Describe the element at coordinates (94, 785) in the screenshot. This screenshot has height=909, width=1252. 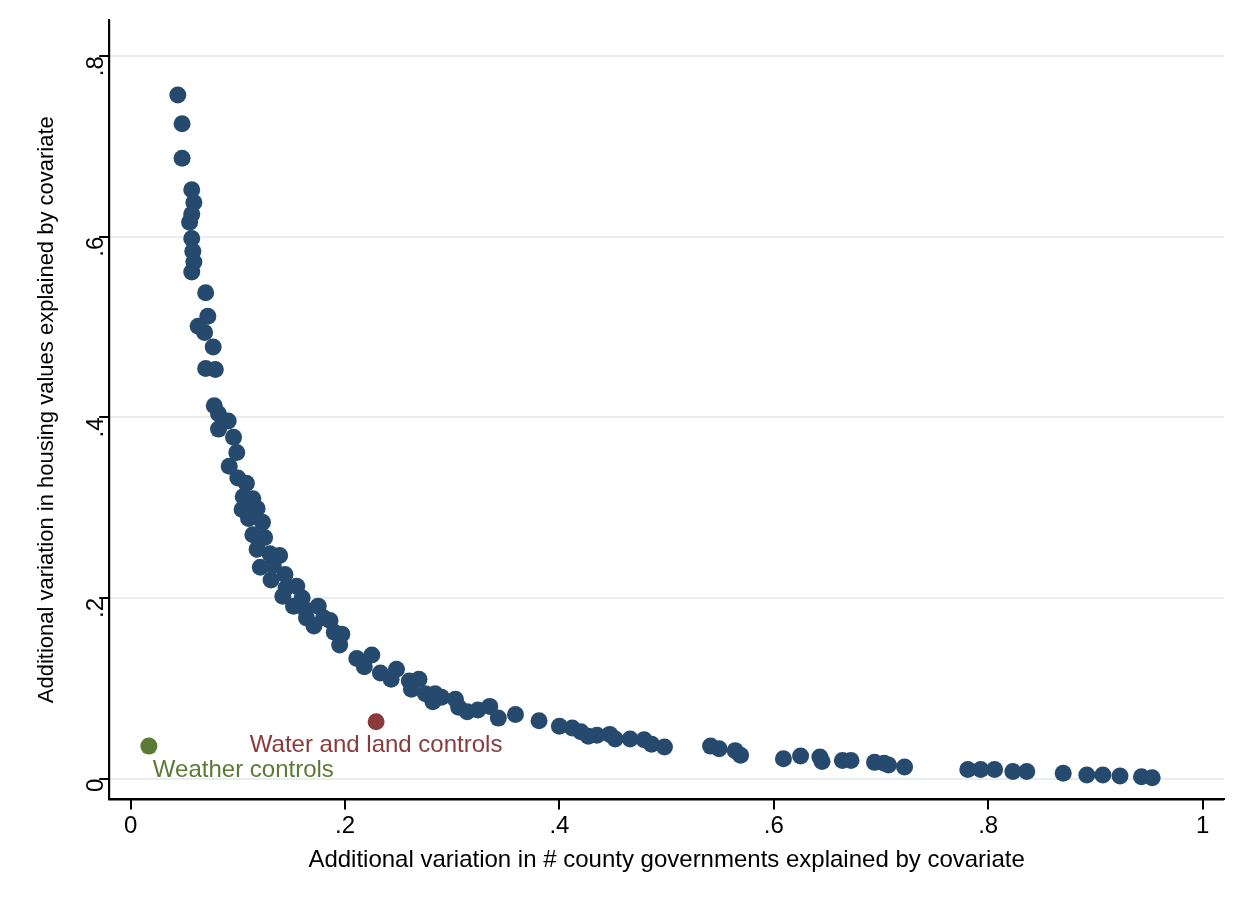
I see `y-tick-label: 0` at that location.